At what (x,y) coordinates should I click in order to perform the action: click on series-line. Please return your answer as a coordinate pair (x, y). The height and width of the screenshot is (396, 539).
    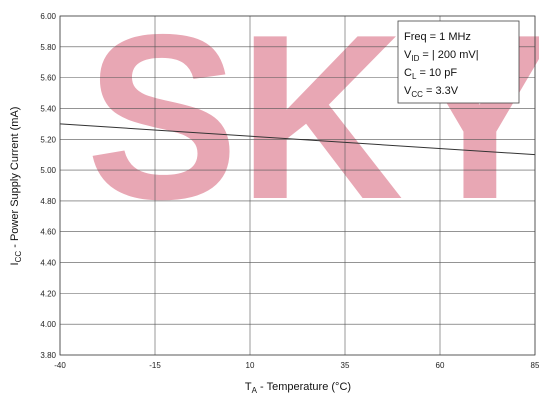
    Looking at the image, I should click on (297, 139).